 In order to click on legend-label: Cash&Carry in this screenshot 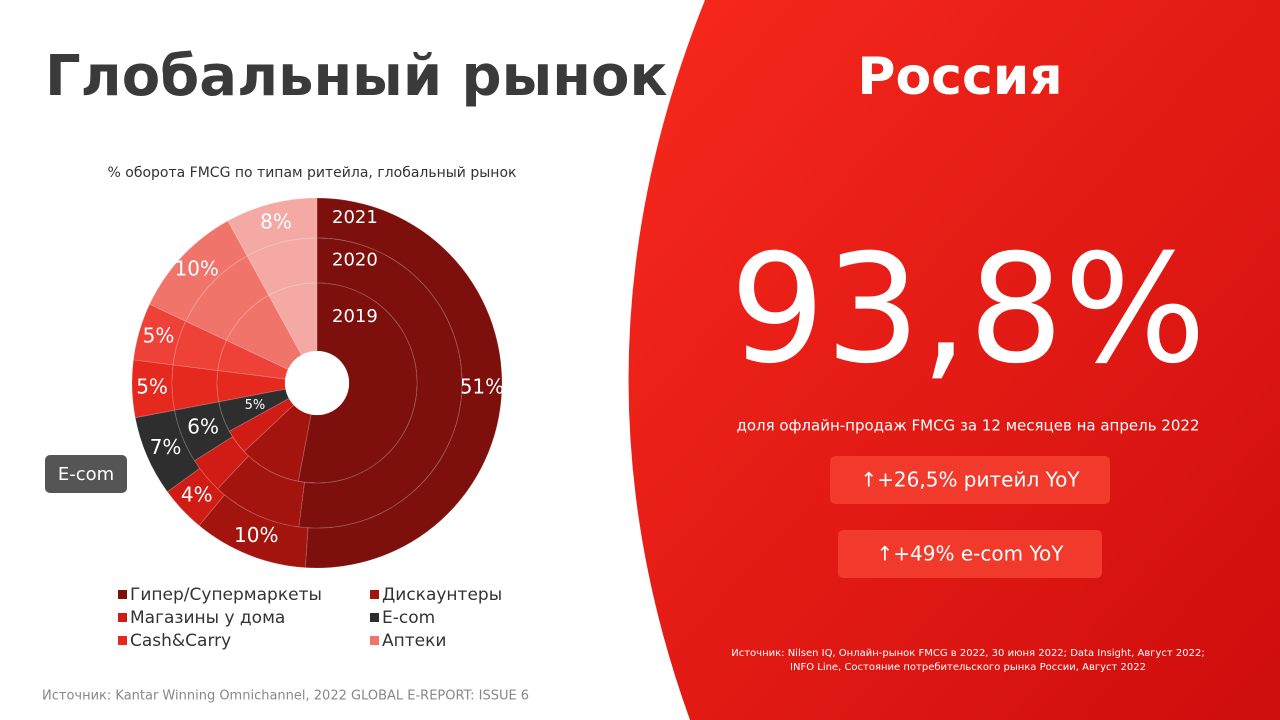, I will do `click(180, 641)`.